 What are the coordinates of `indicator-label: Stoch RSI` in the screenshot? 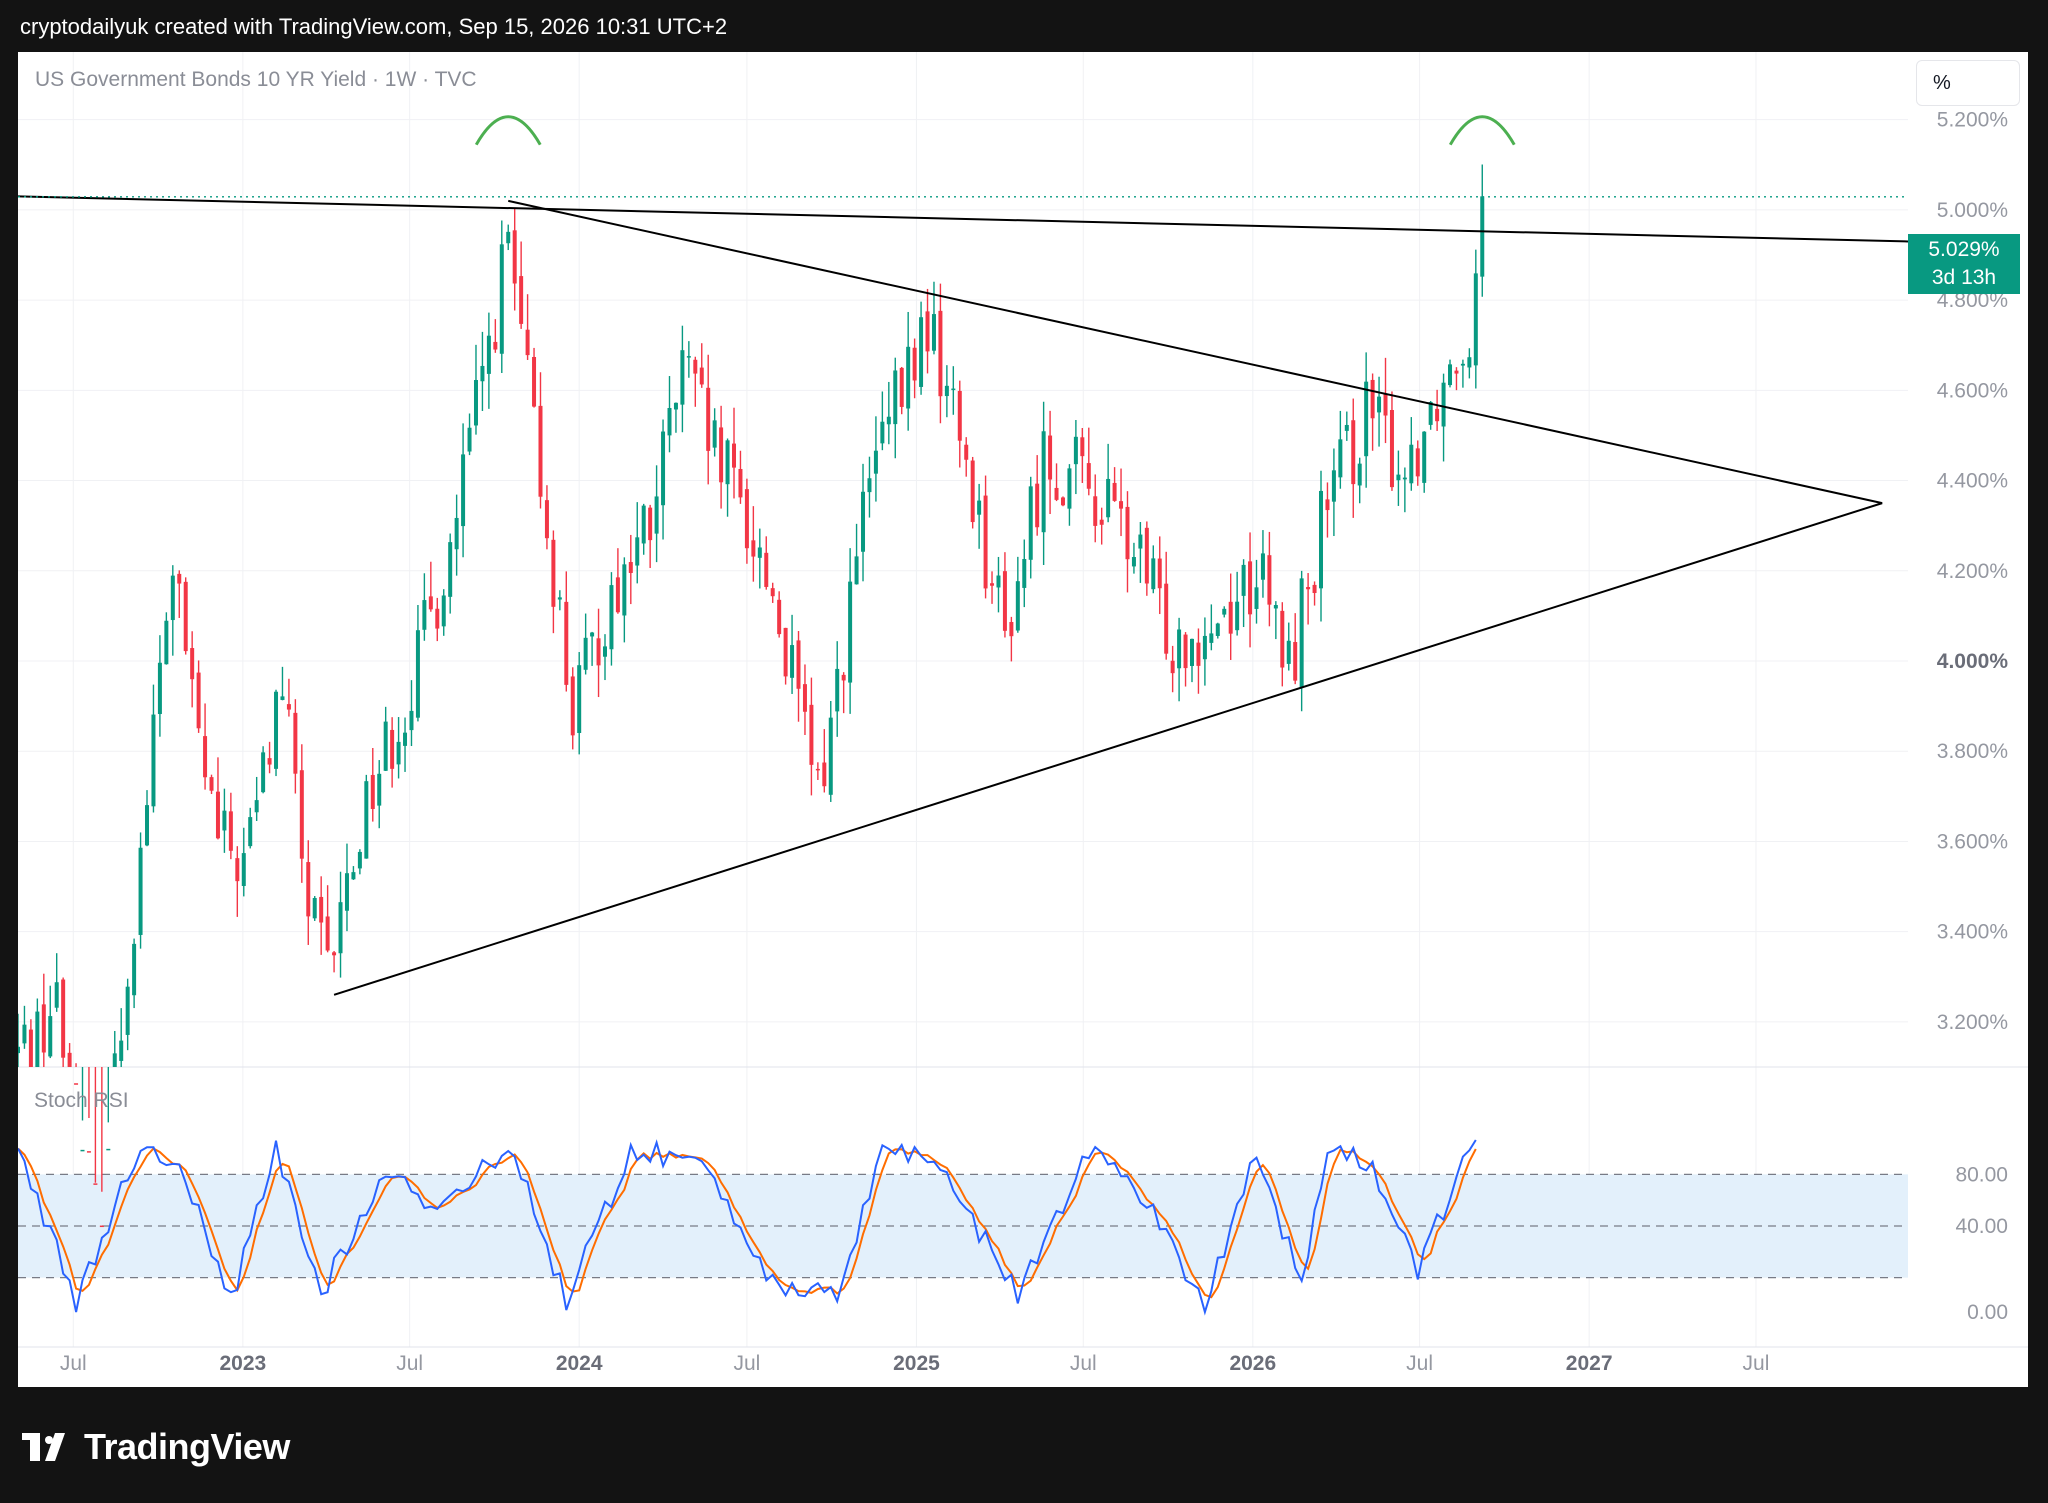 It's located at (81, 1100).